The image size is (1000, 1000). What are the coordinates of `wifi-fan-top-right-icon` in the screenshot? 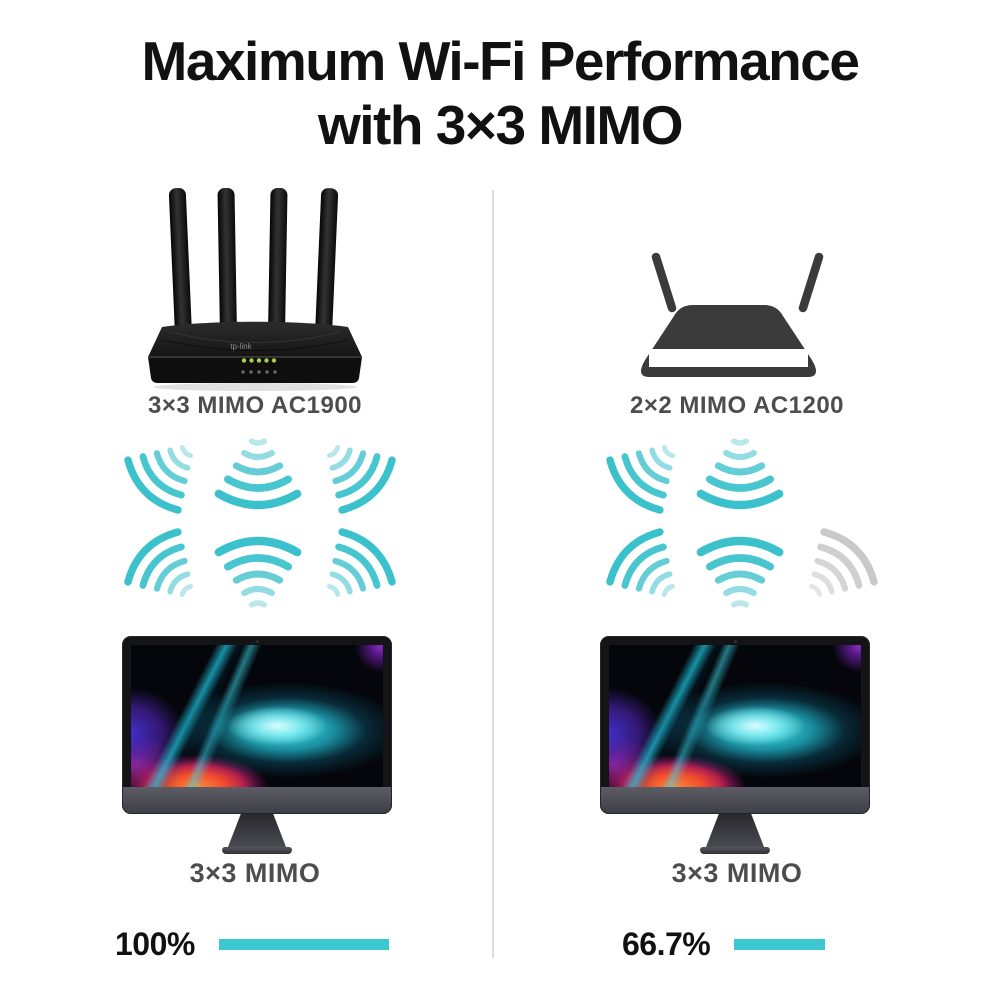 It's located at (356, 474).